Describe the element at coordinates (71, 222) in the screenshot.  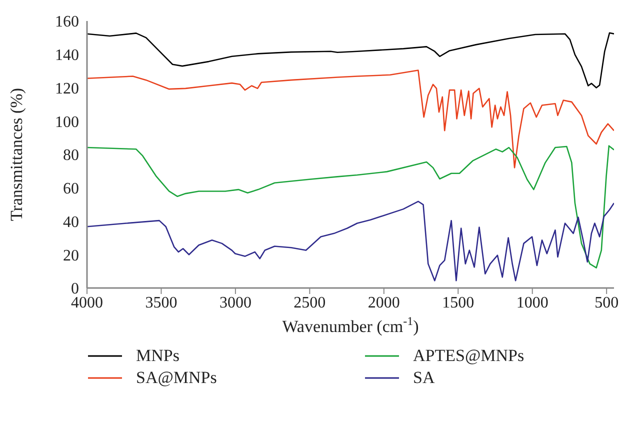
I see `y-tick-label: 40` at that location.